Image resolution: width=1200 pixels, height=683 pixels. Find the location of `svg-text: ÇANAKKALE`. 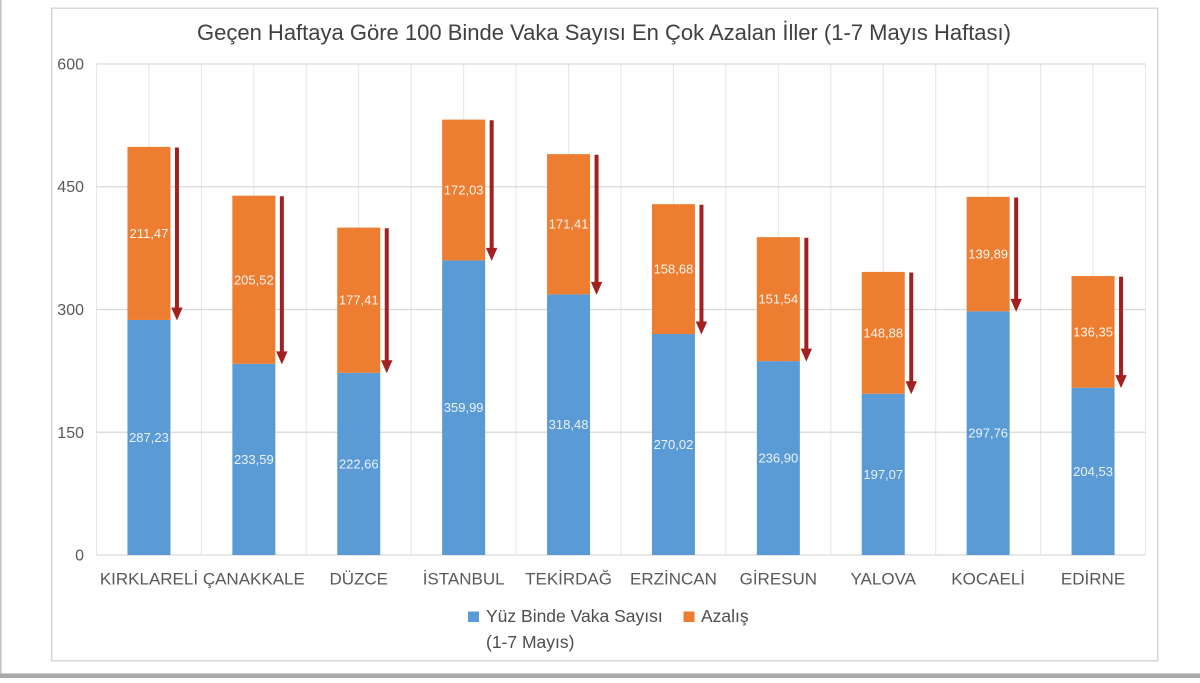

svg-text: ÇANAKKALE is located at coordinates (254, 579).